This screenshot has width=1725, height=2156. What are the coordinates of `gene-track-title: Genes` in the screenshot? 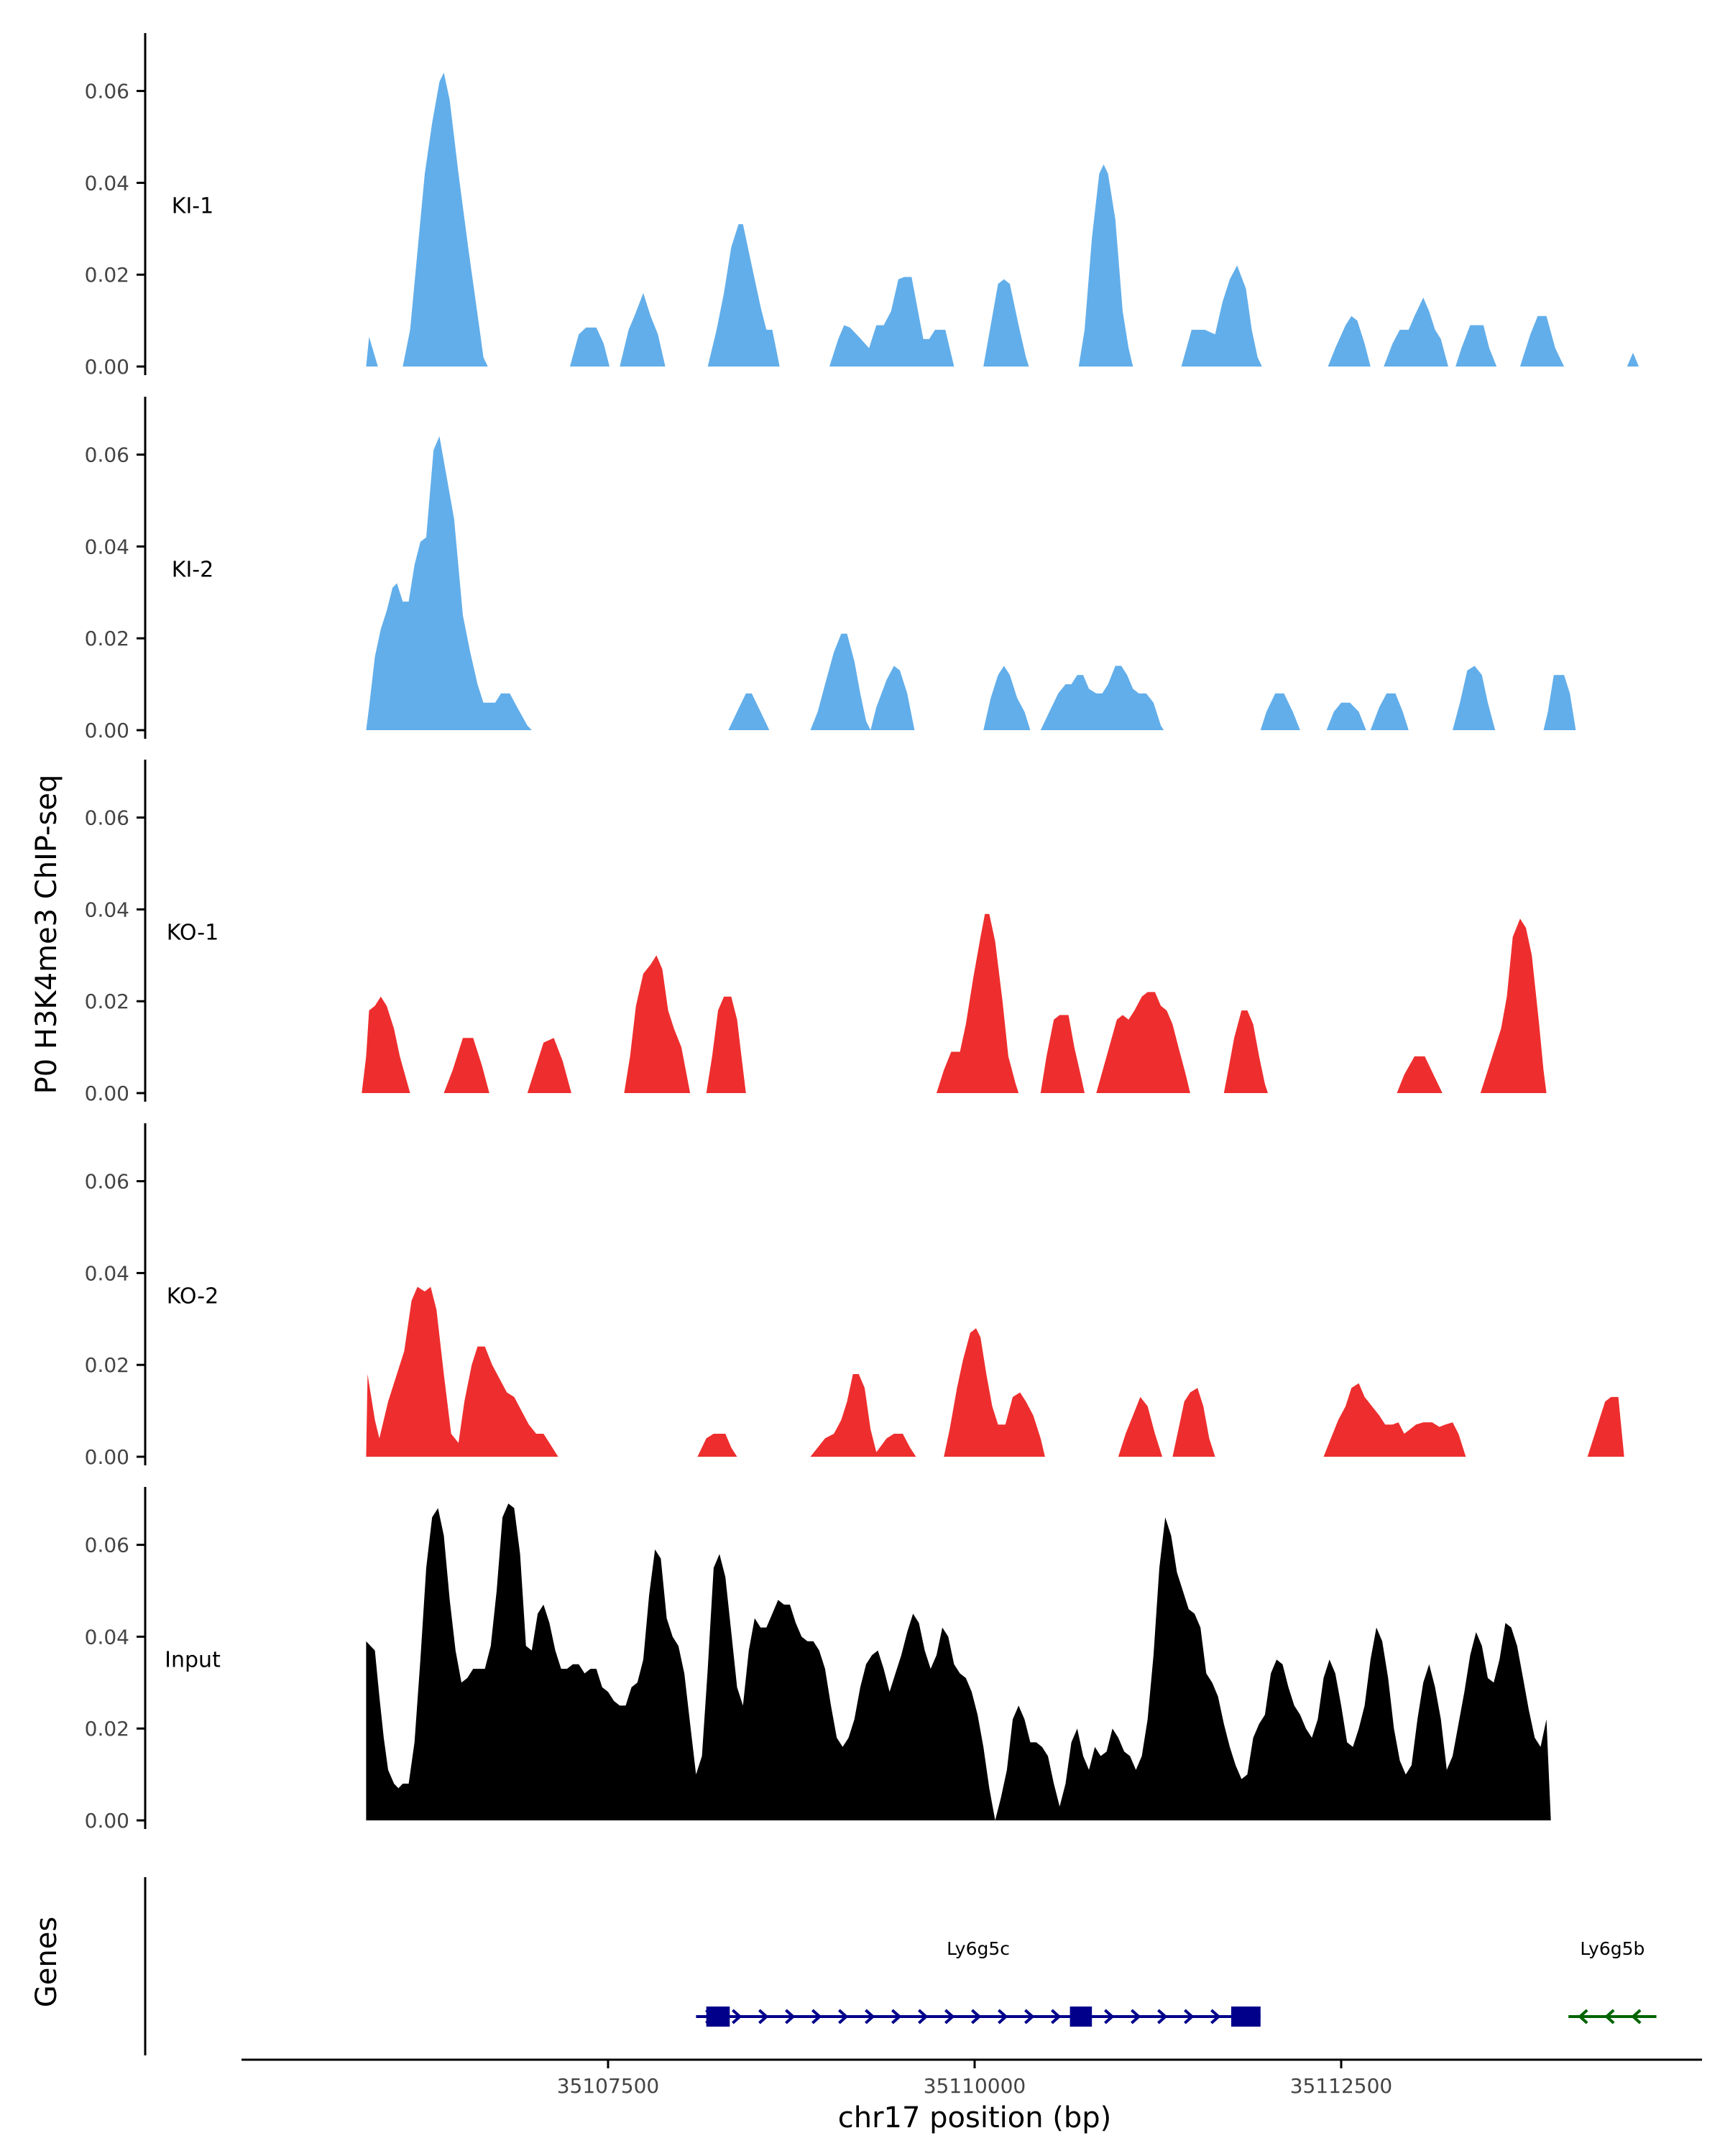 It's located at (46, 1962).